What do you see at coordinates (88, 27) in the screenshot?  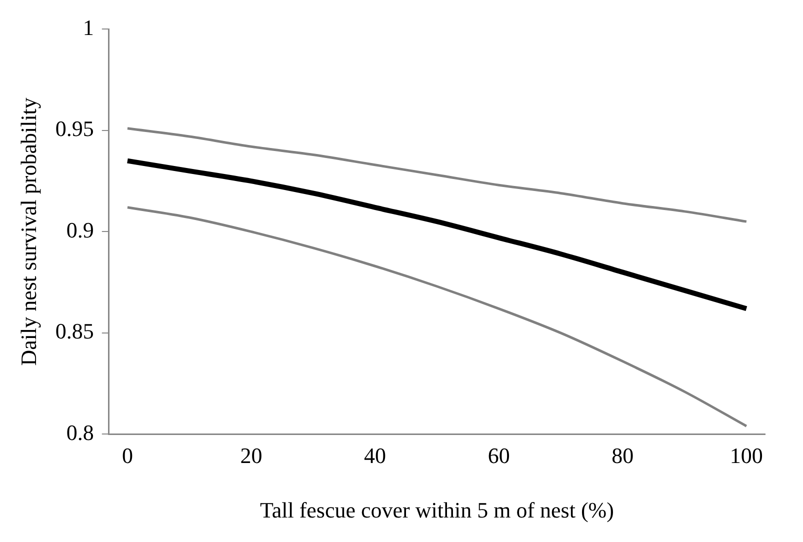 I see `y-tick-label: 1` at bounding box center [88, 27].